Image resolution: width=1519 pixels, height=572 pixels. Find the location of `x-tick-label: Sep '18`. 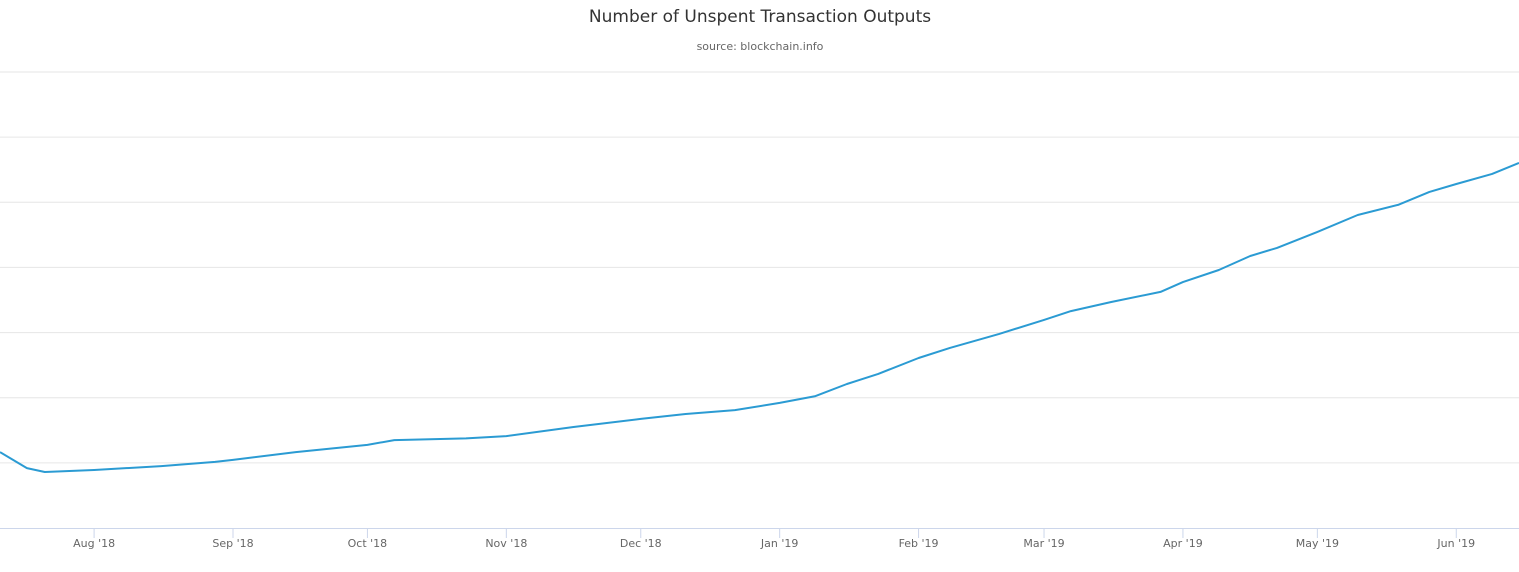

x-tick-label: Sep '18 is located at coordinates (232, 543).